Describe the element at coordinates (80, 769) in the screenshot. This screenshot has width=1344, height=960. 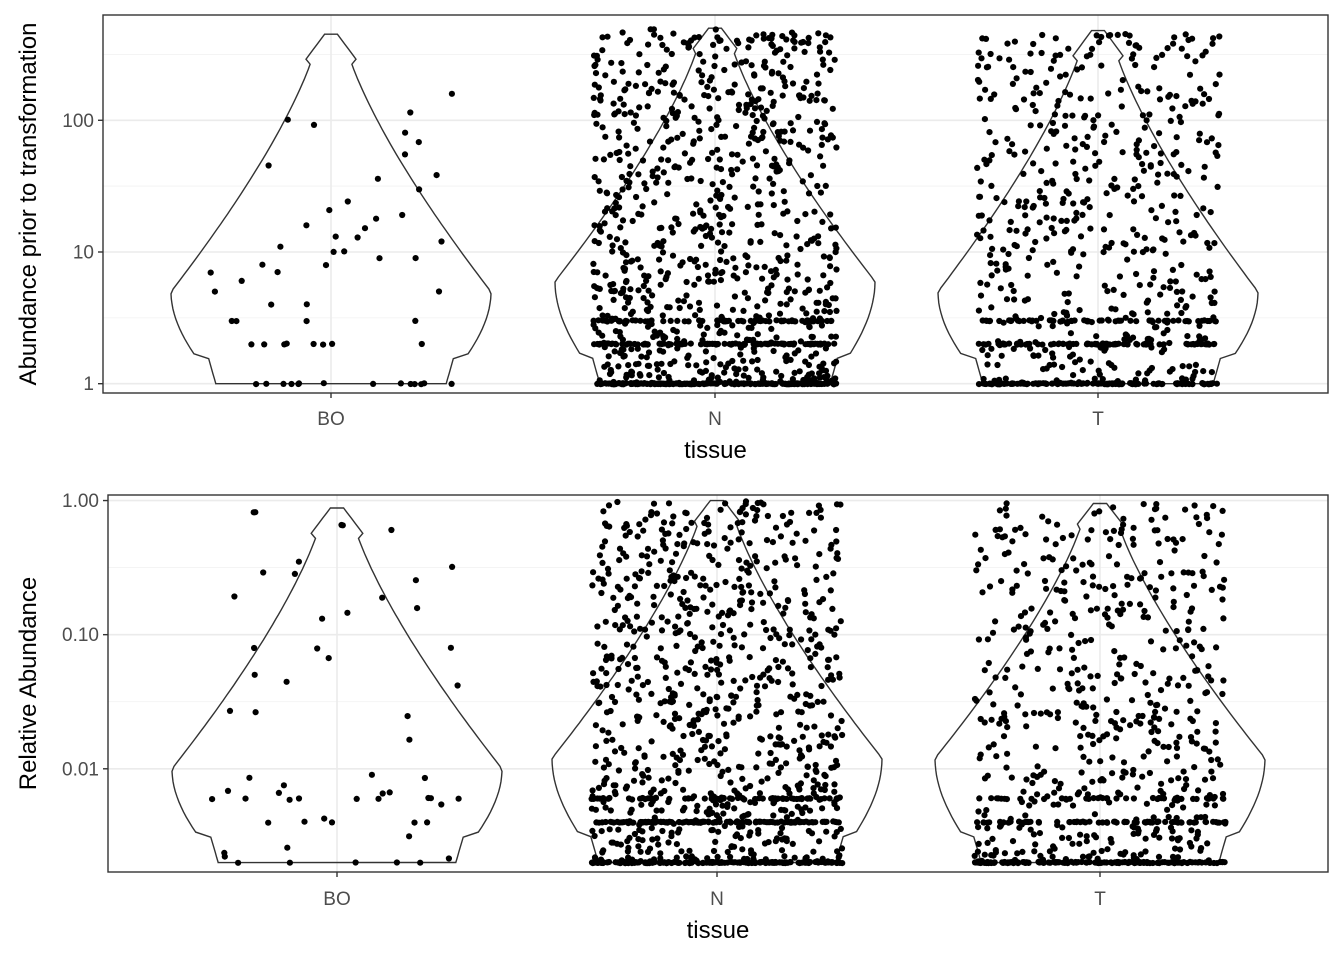
I see `y-tick-label: 0.01` at that location.